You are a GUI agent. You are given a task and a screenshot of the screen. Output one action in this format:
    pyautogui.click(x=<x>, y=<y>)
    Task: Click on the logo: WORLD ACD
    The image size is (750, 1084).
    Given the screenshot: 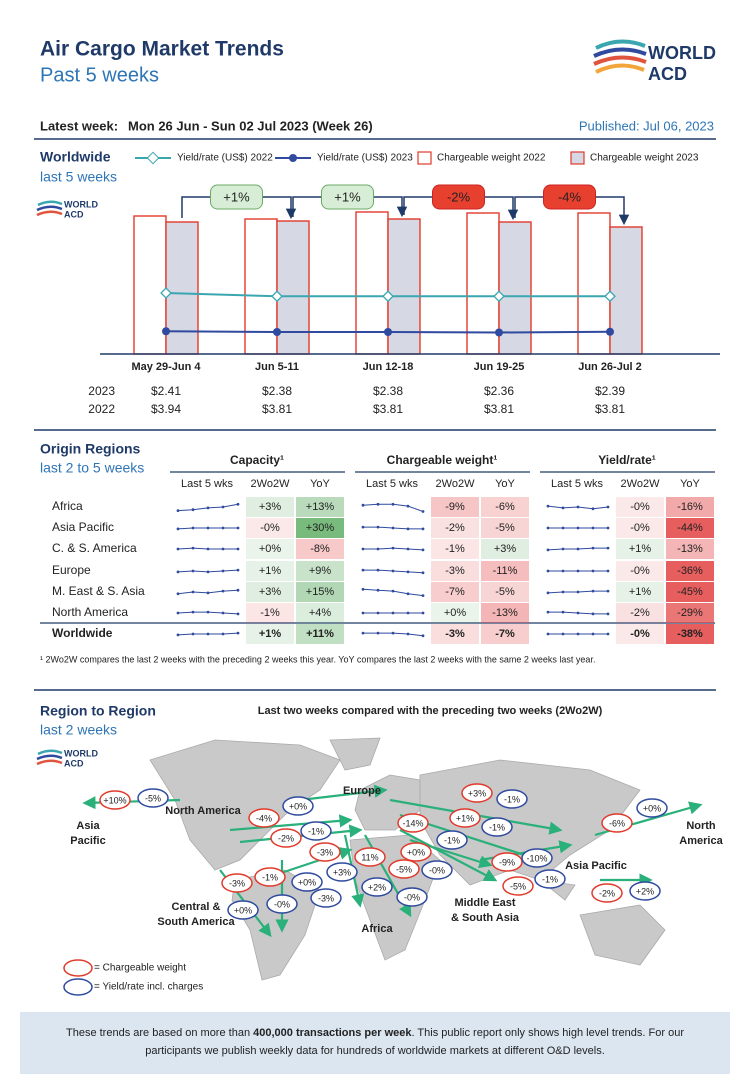 What is the action you would take?
    pyautogui.click(x=654, y=61)
    